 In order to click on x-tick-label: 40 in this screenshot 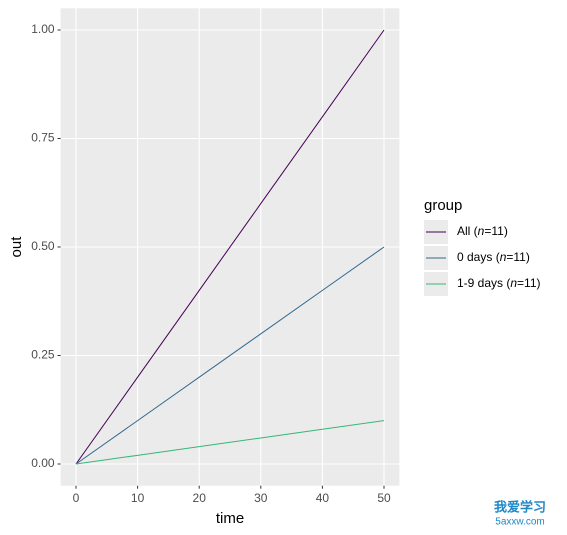, I will do `click(323, 498)`.